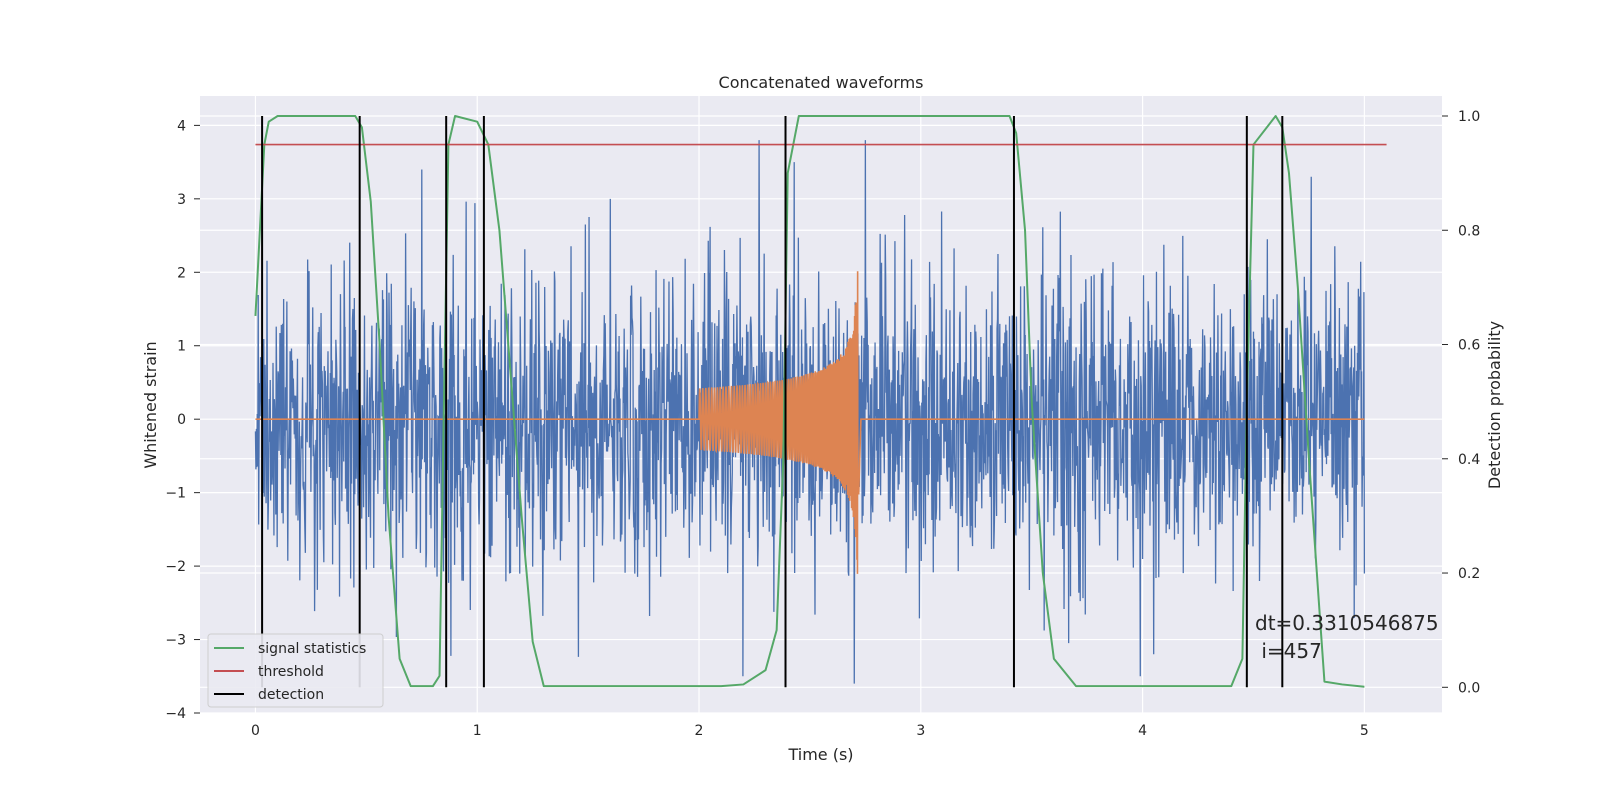  Describe the element at coordinates (150, 404) in the screenshot. I see `y-axis-label: Whitened strain` at that location.